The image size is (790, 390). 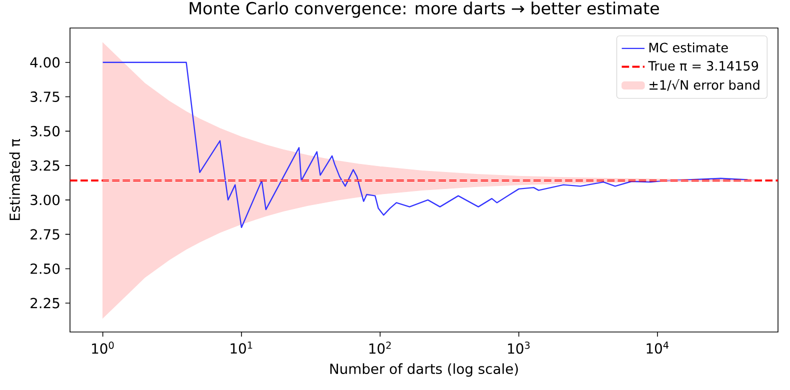 I want to click on x-tick-label: 10$^{4}$, so click(x=657, y=348).